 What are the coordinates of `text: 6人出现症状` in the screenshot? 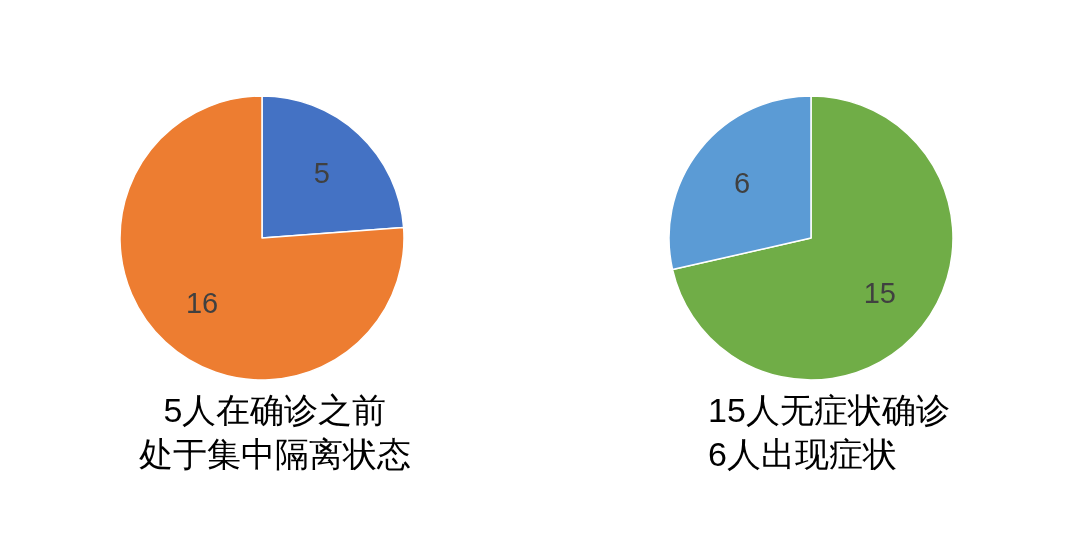 It's located at (802, 454).